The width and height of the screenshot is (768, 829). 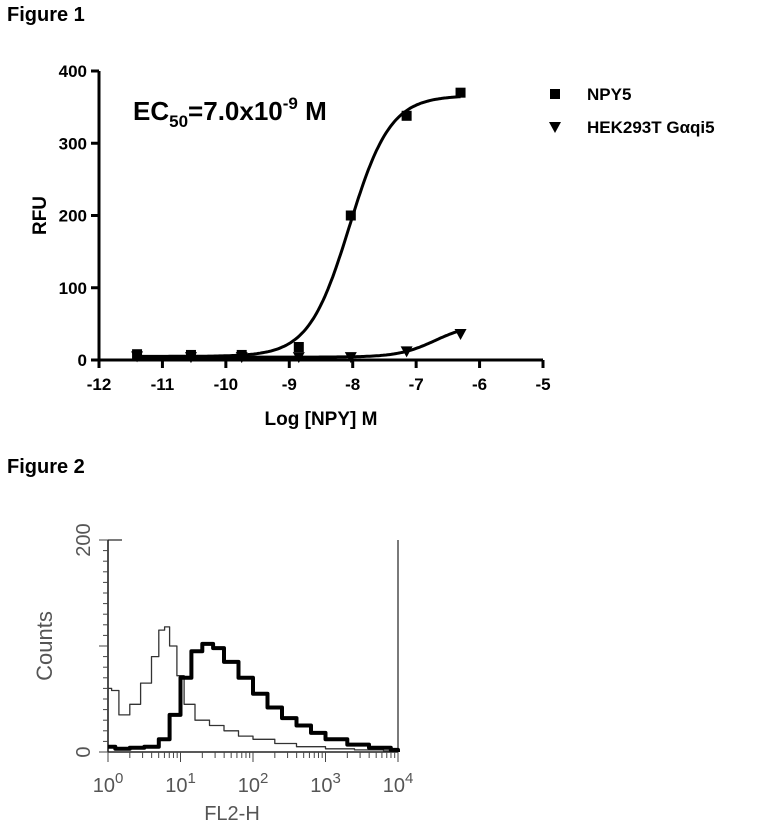 I want to click on x-axis-label: Log [NPY] M, so click(x=321, y=419).